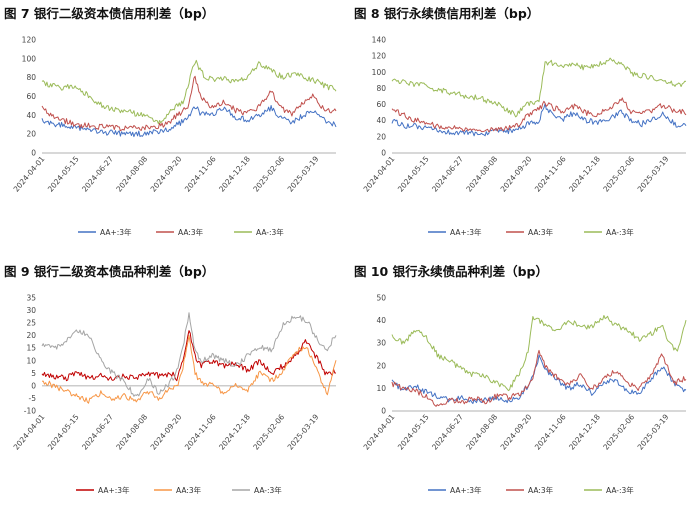 This screenshot has height=515, width=700. What do you see at coordinates (30, 411) in the screenshot?
I see `y-tick-label: -10` at bounding box center [30, 411].